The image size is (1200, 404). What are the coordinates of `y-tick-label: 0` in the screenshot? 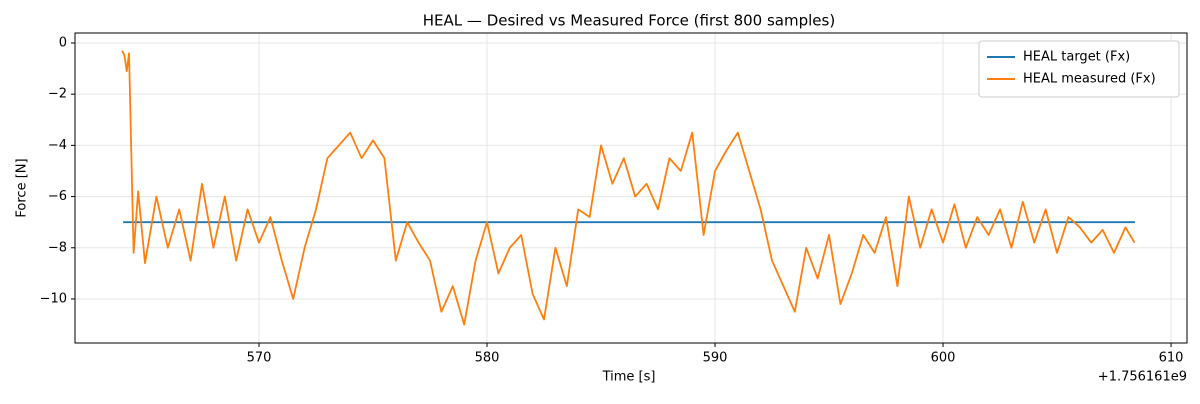 It's located at (63, 42).